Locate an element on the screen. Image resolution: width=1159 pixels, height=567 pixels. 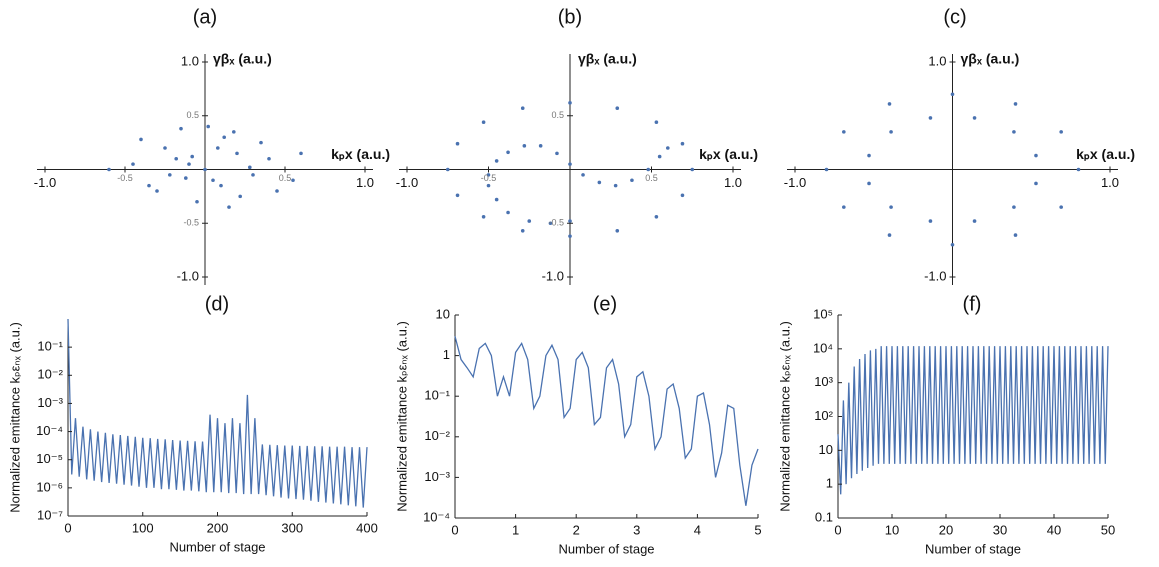
y-axis-label: γβₓ (a.u.) is located at coordinates (990, 59).